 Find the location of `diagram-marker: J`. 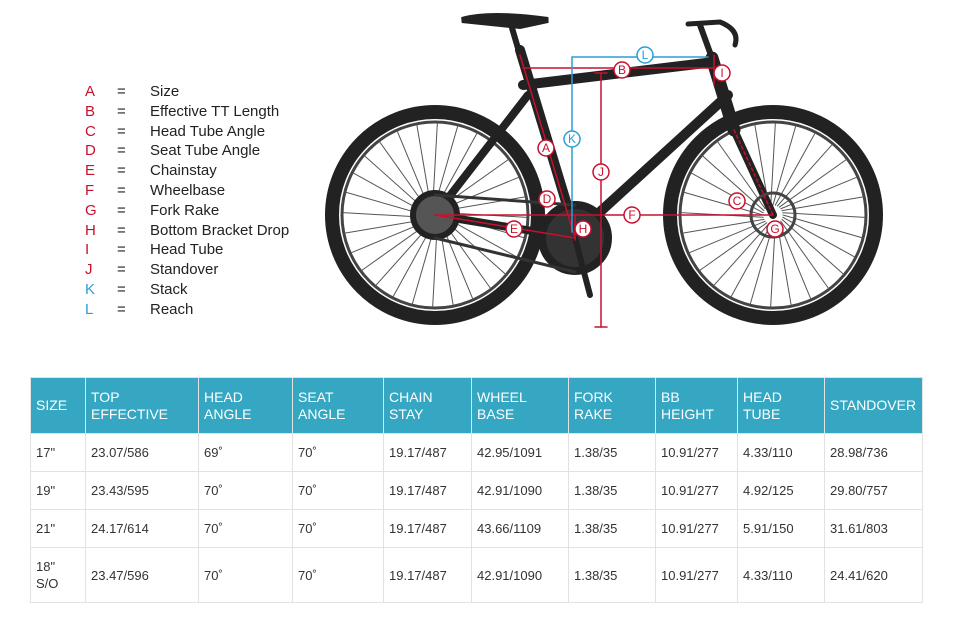

diagram-marker: J is located at coordinates (601, 172).